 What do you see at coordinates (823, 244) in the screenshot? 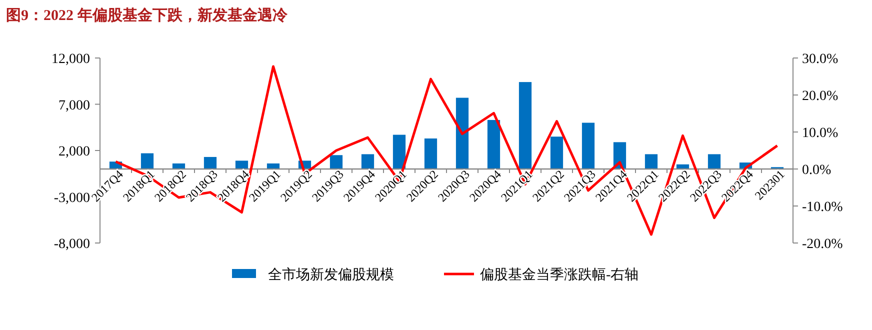
I see `y2-tick-label: -20.0%` at bounding box center [823, 244].